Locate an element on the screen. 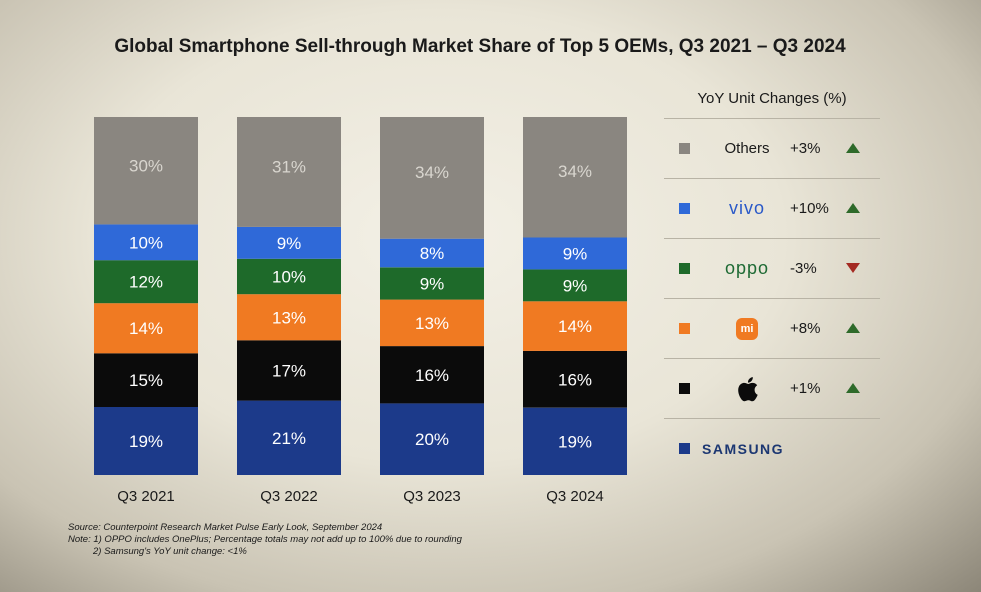 Image resolution: width=981 pixels, height=592 pixels. data-label-samsung-3: 19% is located at coordinates (575, 441).